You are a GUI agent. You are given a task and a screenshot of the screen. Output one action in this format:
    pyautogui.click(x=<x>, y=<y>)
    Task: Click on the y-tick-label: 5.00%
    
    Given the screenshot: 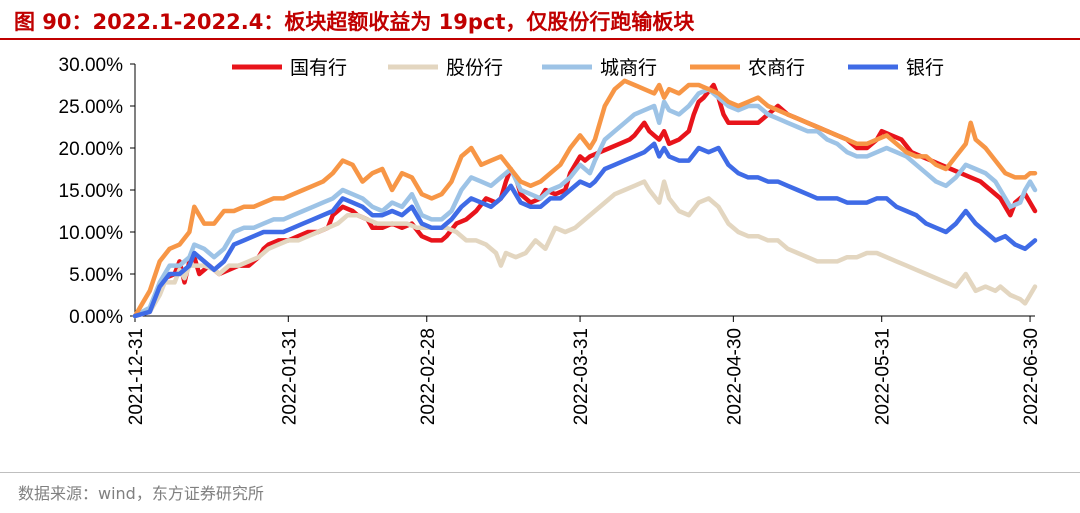 What is the action you would take?
    pyautogui.click(x=96, y=275)
    